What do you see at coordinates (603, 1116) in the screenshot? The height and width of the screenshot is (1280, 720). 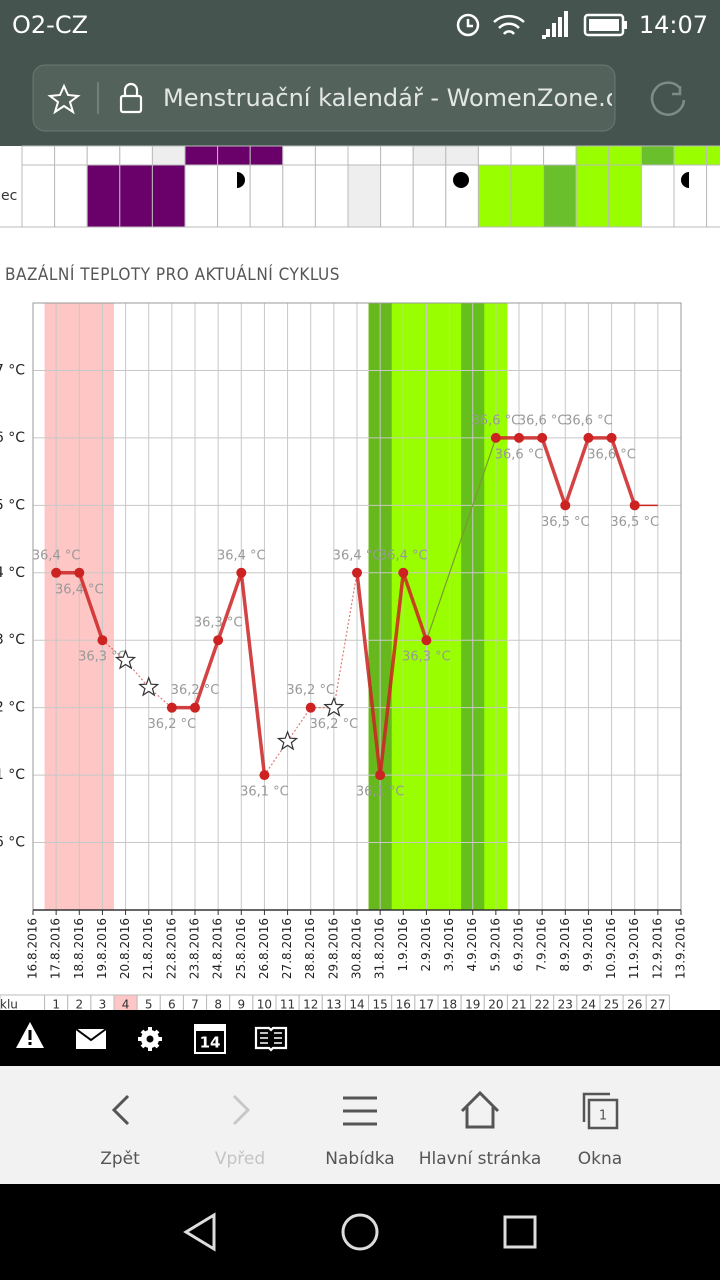 I see `windows-count: 1` at bounding box center [603, 1116].